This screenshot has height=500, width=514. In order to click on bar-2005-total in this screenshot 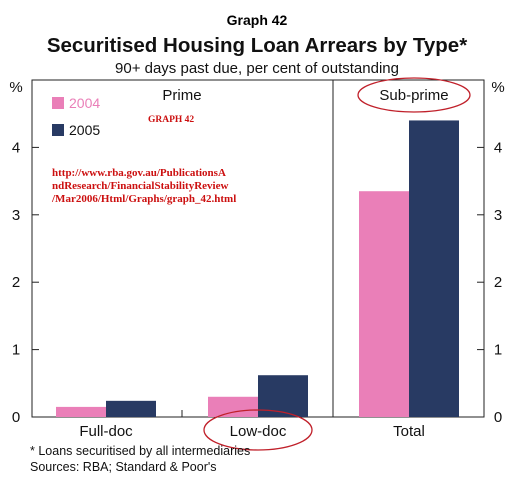, I will do `click(434, 268)`.